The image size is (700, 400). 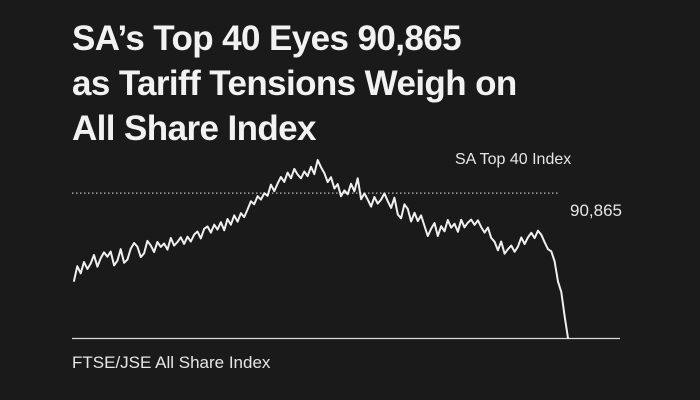 I want to click on headline-line-2: as Tariff Tensions Weigh on, so click(x=294, y=83).